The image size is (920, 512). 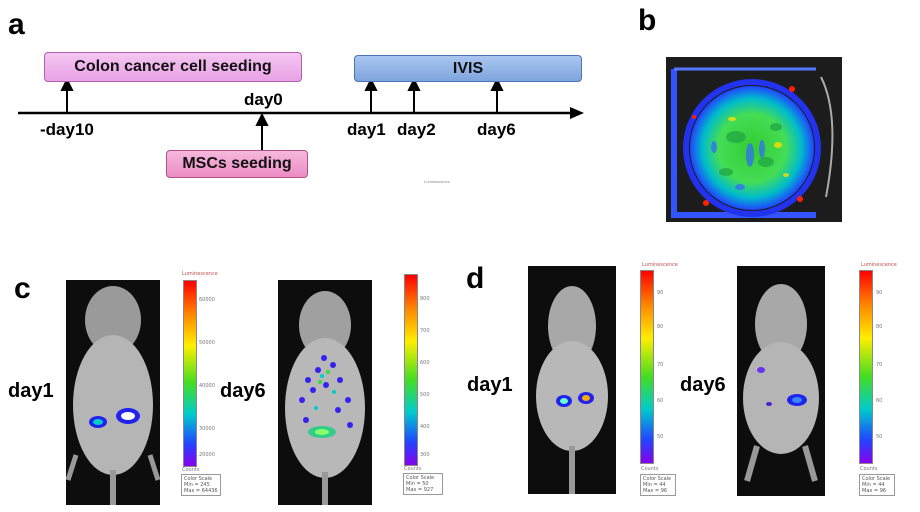 What do you see at coordinates (22, 288) in the screenshot?
I see `panel-c-label: c` at bounding box center [22, 288].